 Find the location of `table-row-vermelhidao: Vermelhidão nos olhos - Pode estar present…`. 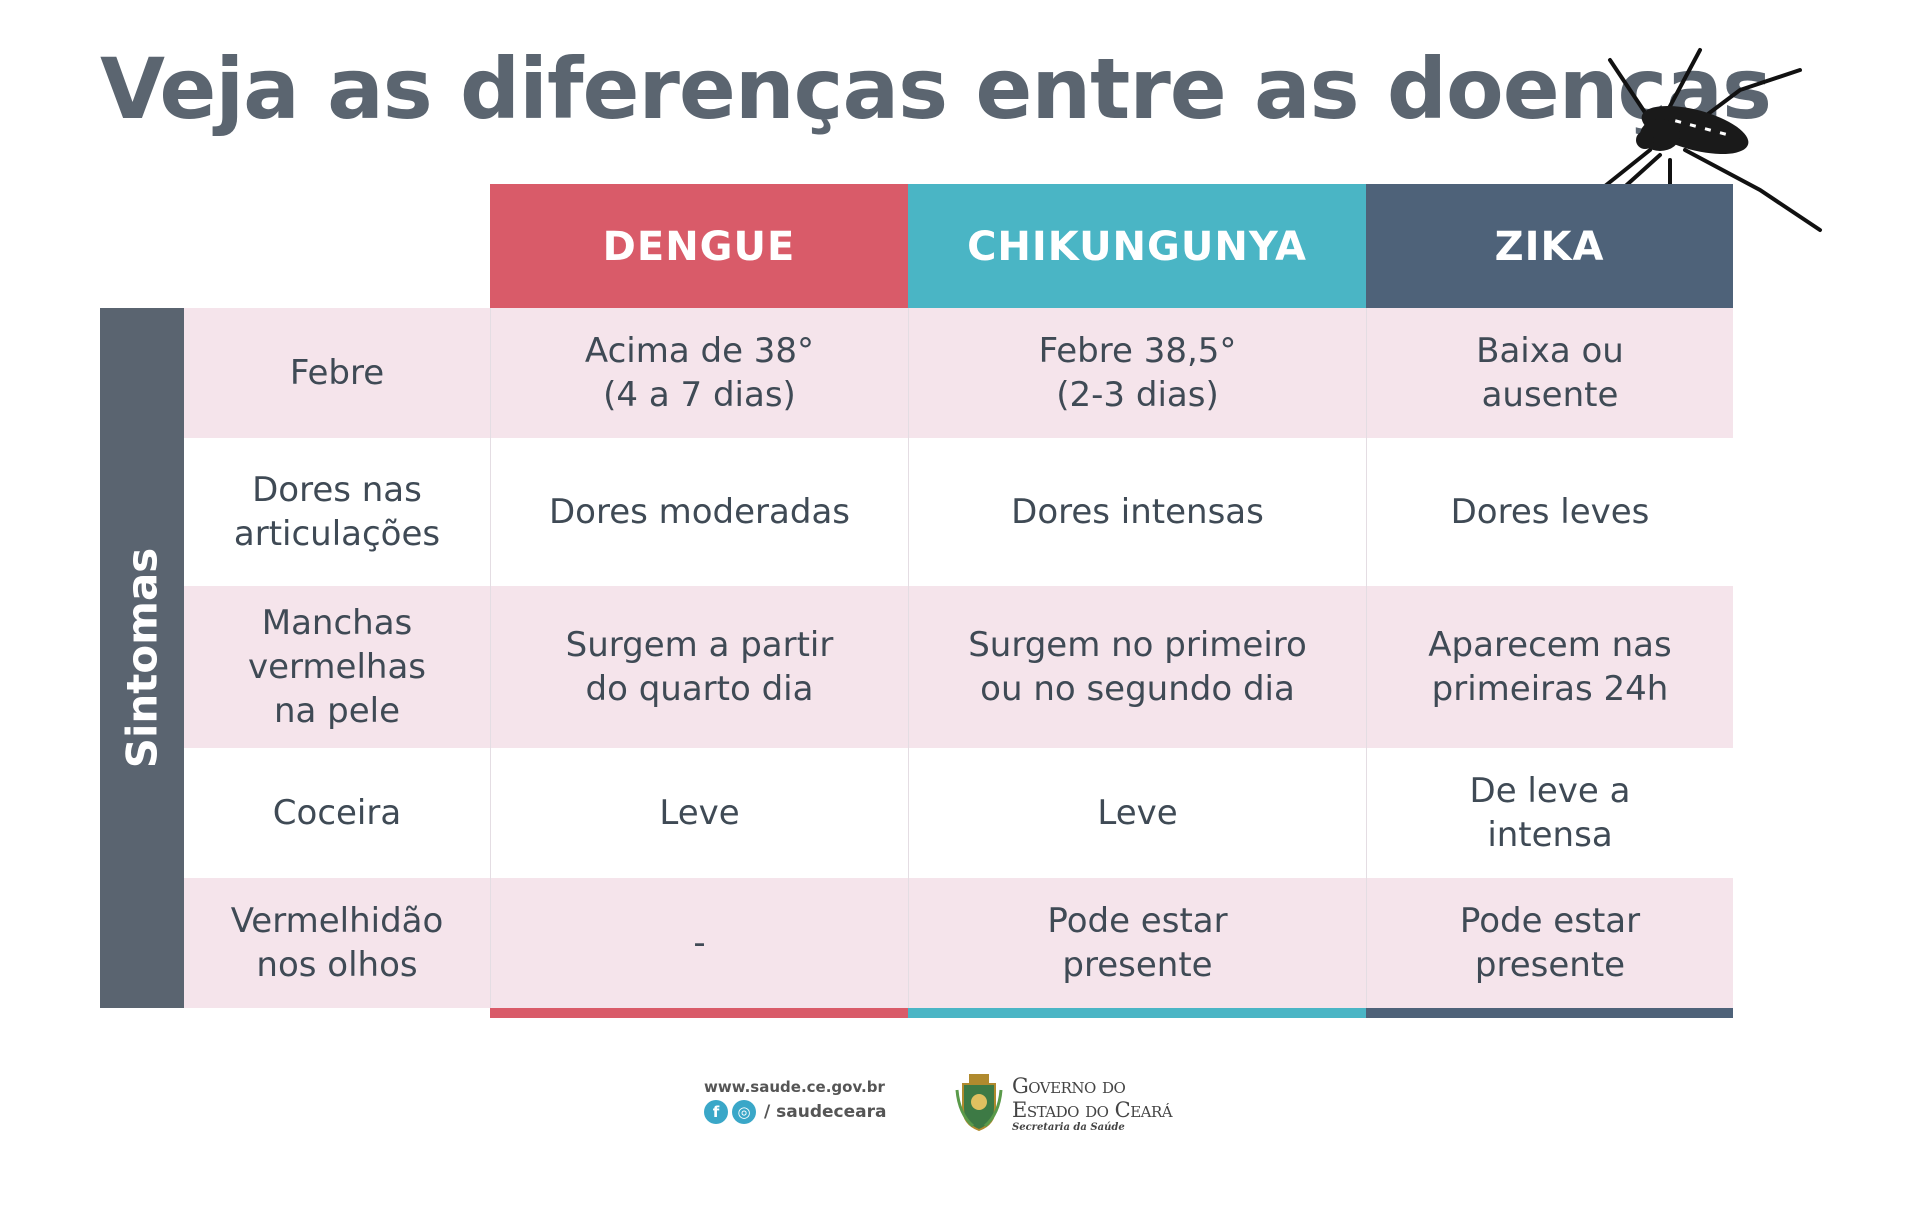

table-row-vermelhidao: Vermelhidão nos olhos - Pode estar present… is located at coordinates (958, 943).